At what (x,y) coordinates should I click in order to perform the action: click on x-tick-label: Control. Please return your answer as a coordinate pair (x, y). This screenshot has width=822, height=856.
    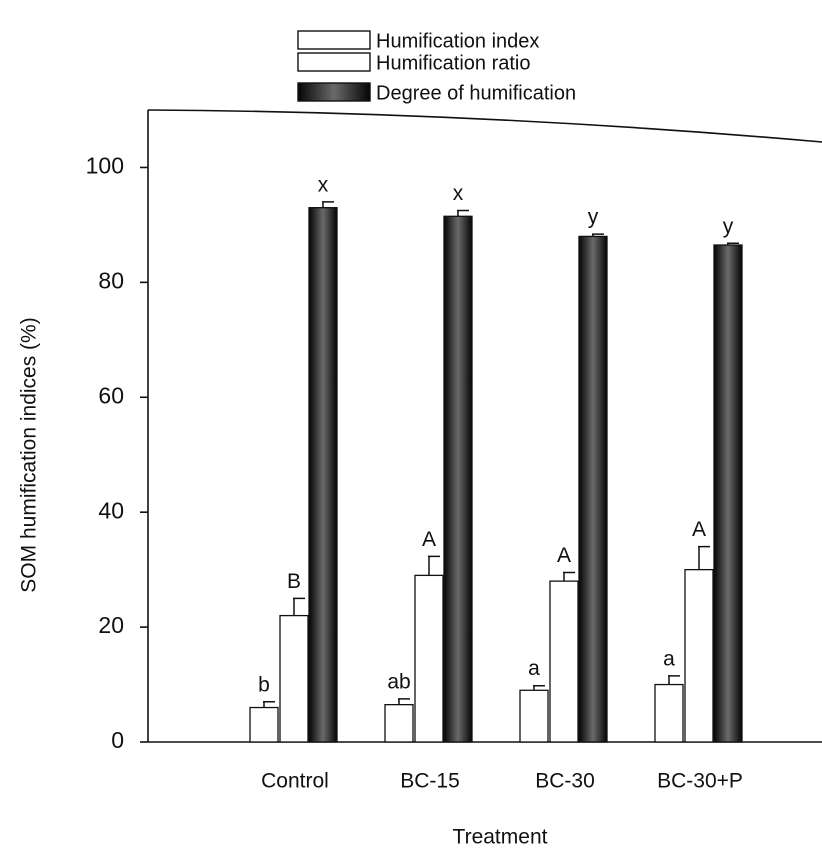
    Looking at the image, I should click on (295, 781).